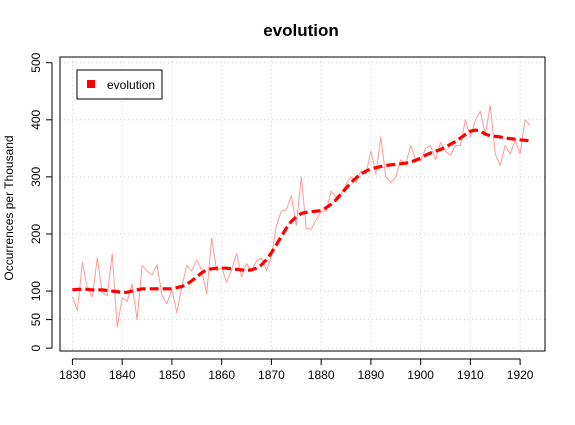 This screenshot has height=425, width=575. I want to click on legend-label: evolution, so click(131, 85).